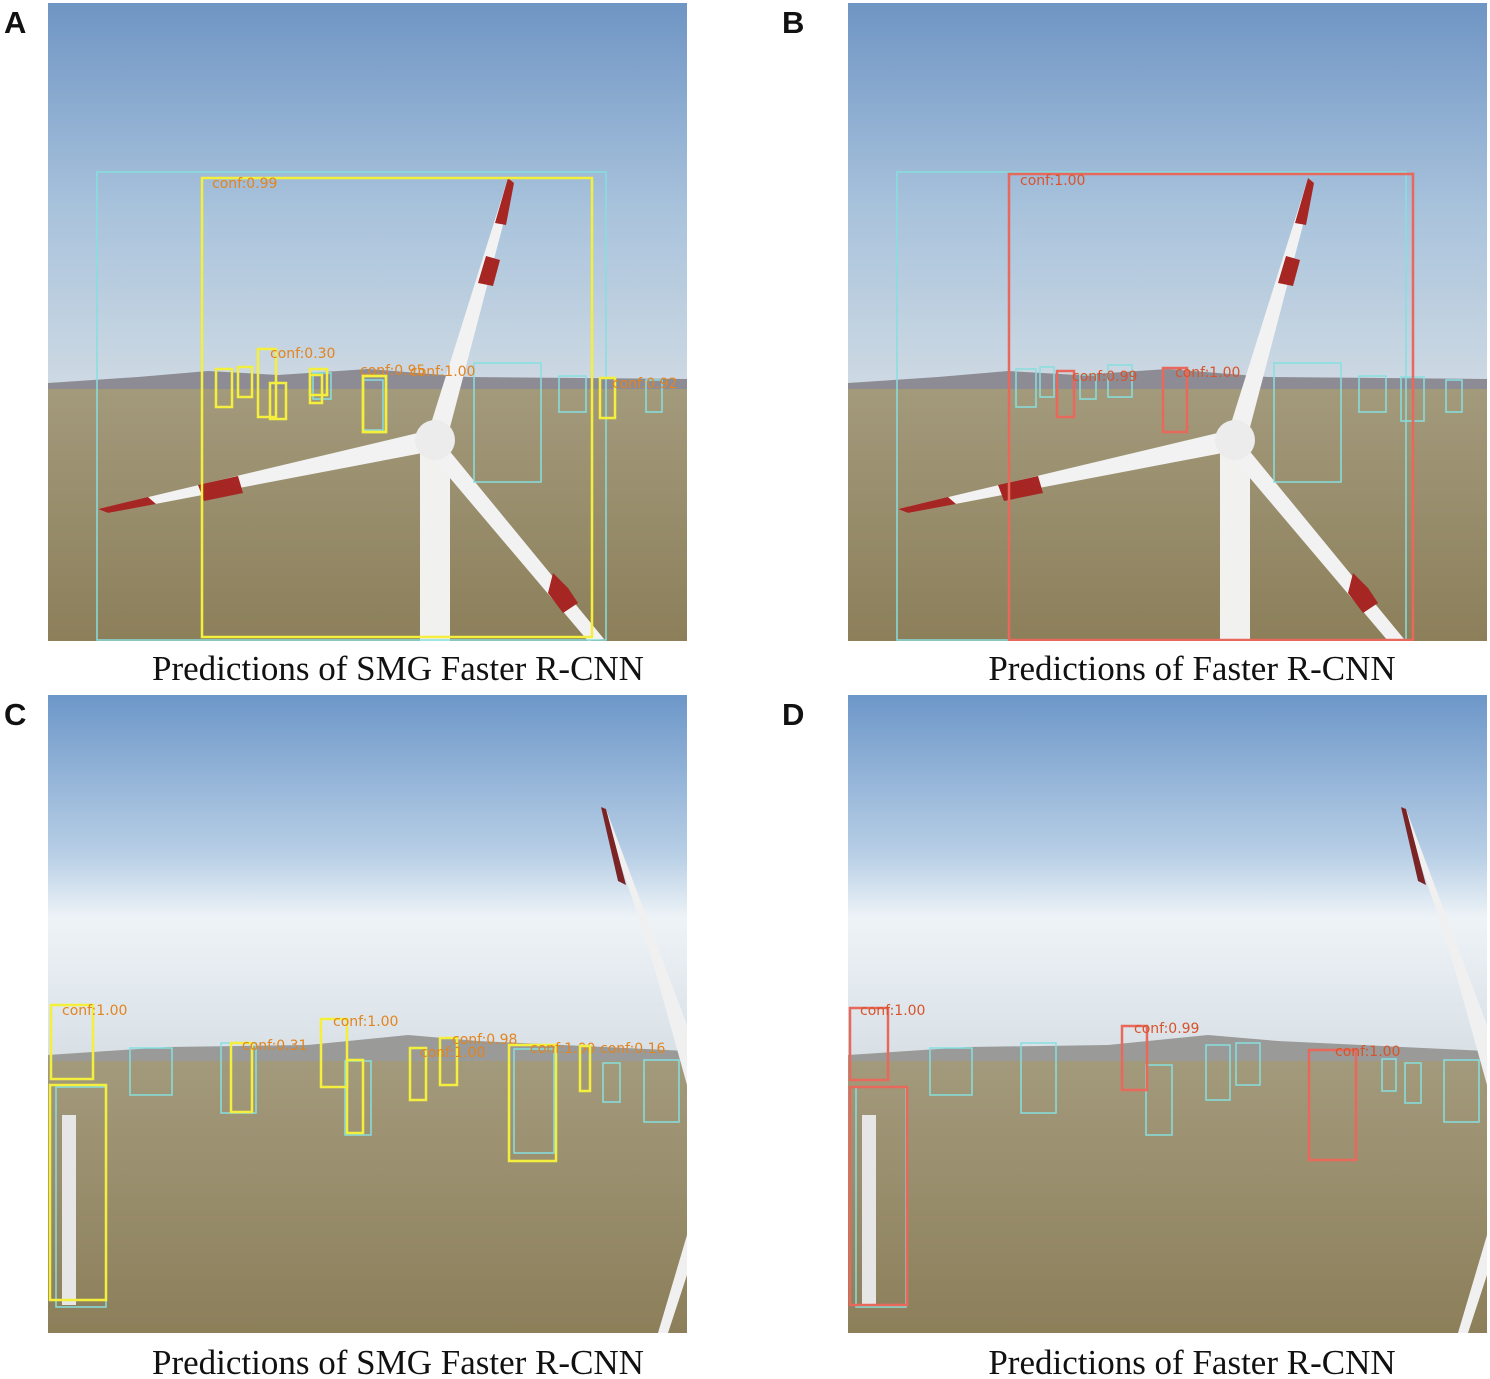 The width and height of the screenshot is (1490, 1379). Describe the element at coordinates (274, 1046) in the screenshot. I see `confidence-label: conf:0.31` at that location.